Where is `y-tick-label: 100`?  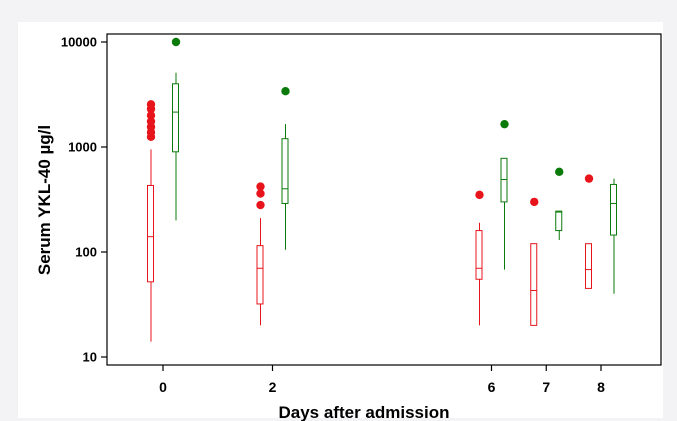 y-tick-label: 100 is located at coordinates (86, 252).